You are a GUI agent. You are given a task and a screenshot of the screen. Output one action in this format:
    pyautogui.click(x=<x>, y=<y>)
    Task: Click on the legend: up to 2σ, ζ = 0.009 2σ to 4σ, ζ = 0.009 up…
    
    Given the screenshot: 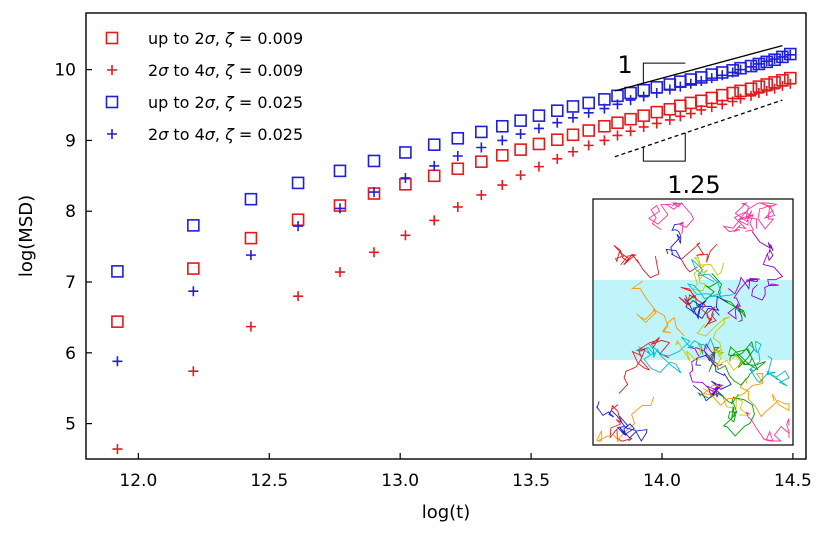 What is the action you would take?
    pyautogui.click(x=204, y=86)
    